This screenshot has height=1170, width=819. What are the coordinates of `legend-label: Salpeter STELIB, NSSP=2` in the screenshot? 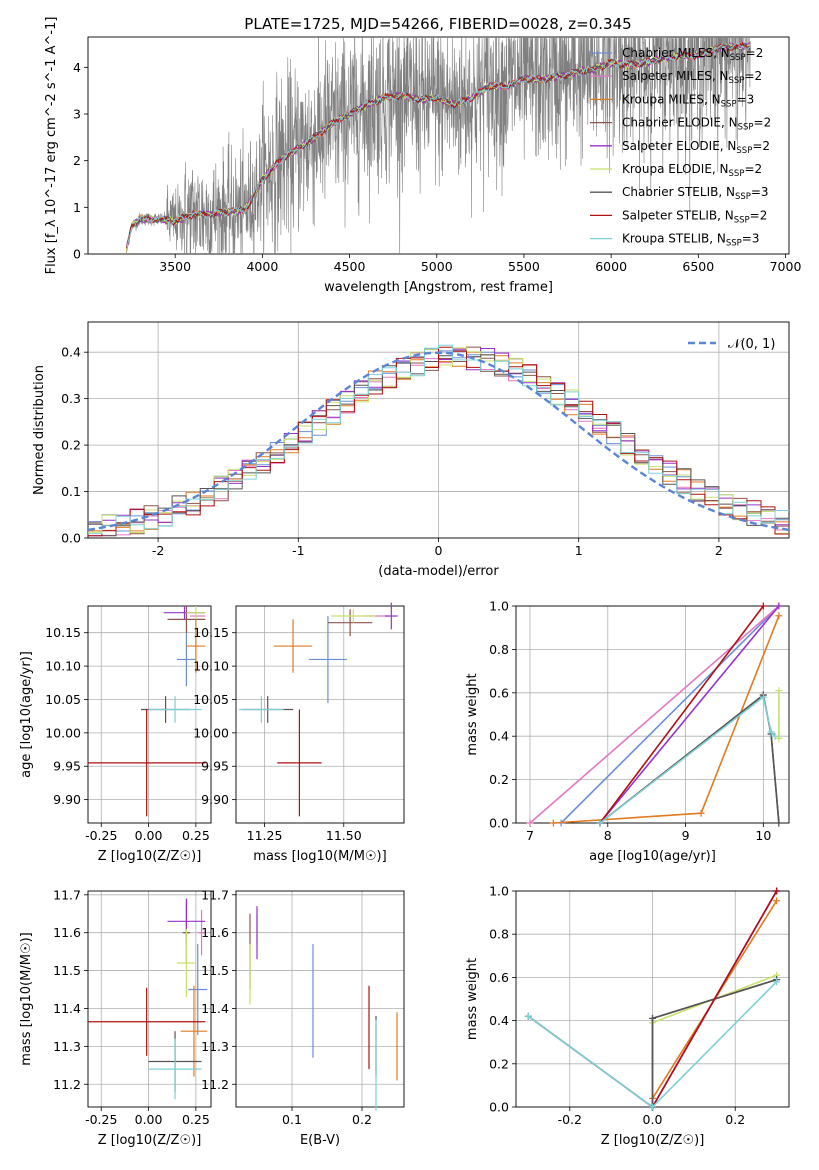 It's located at (694, 216).